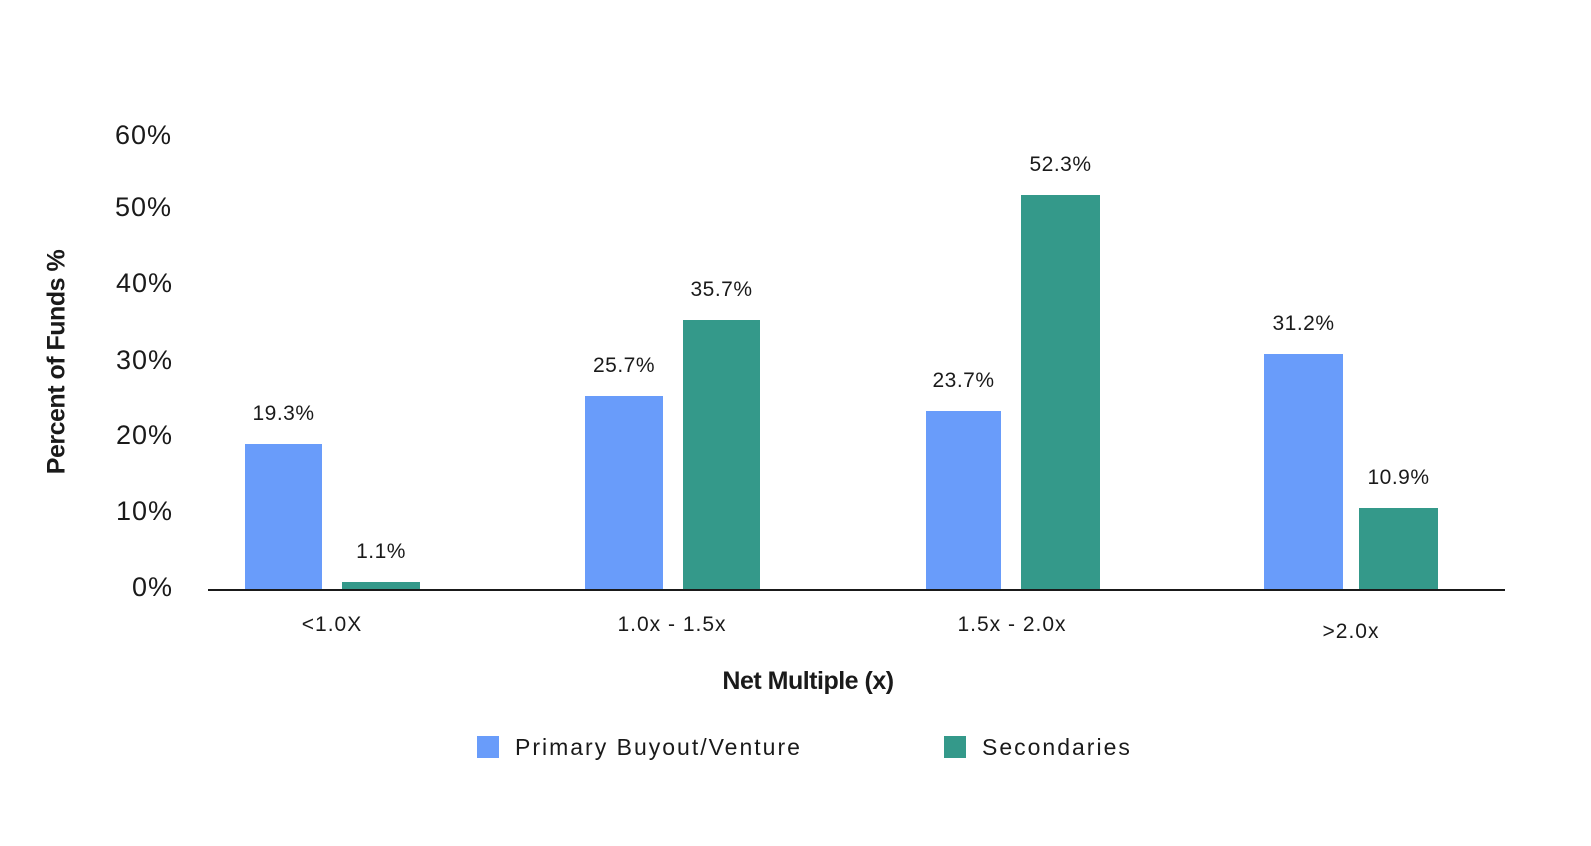  I want to click on x-axis-line, so click(856, 590).